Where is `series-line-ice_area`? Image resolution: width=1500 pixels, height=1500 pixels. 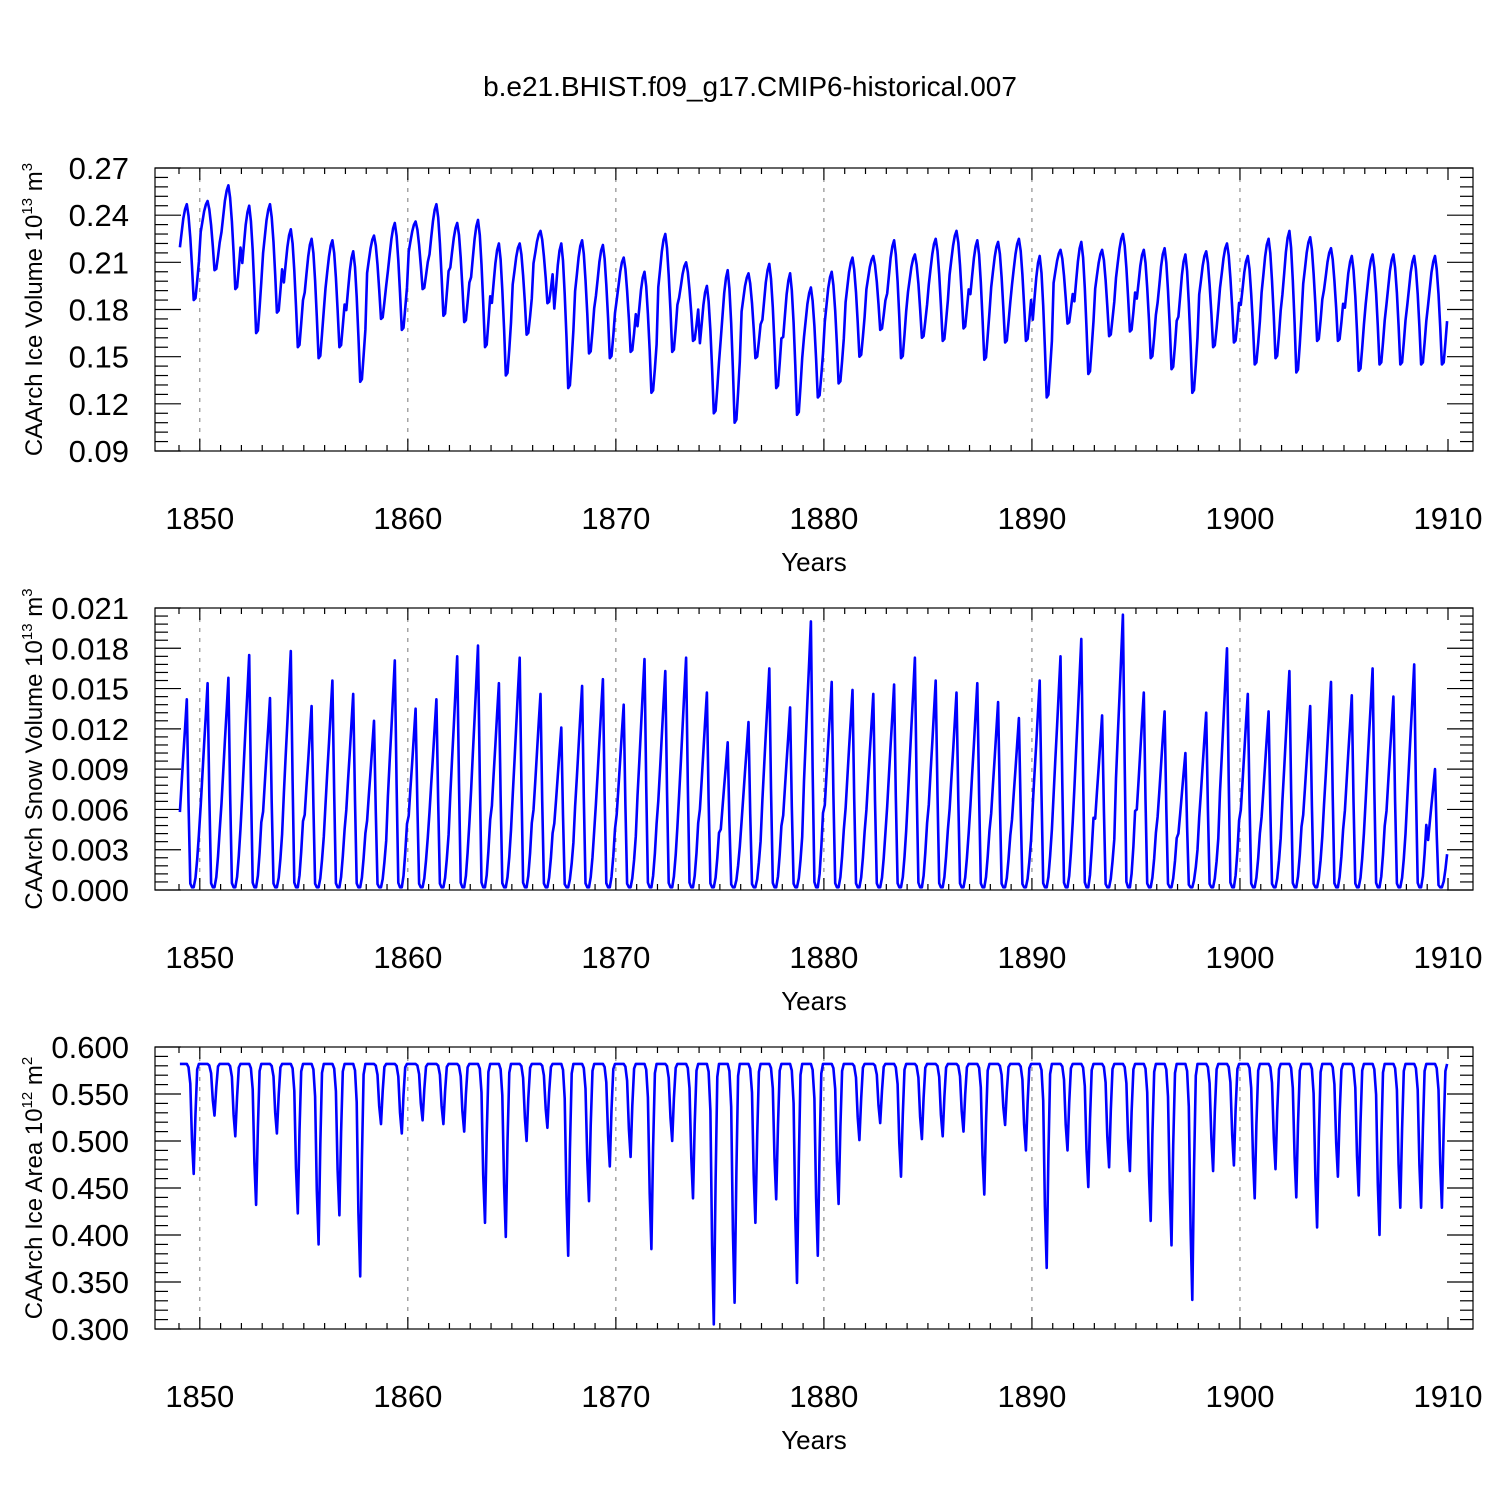 series-line-ice_area is located at coordinates (814, 1194).